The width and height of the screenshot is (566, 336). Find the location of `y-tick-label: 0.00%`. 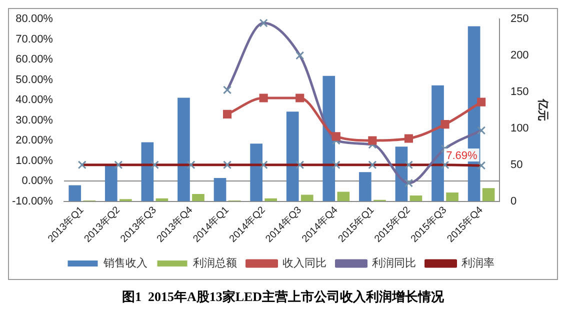

y-tick-label: 0.00% is located at coordinates (38, 181).